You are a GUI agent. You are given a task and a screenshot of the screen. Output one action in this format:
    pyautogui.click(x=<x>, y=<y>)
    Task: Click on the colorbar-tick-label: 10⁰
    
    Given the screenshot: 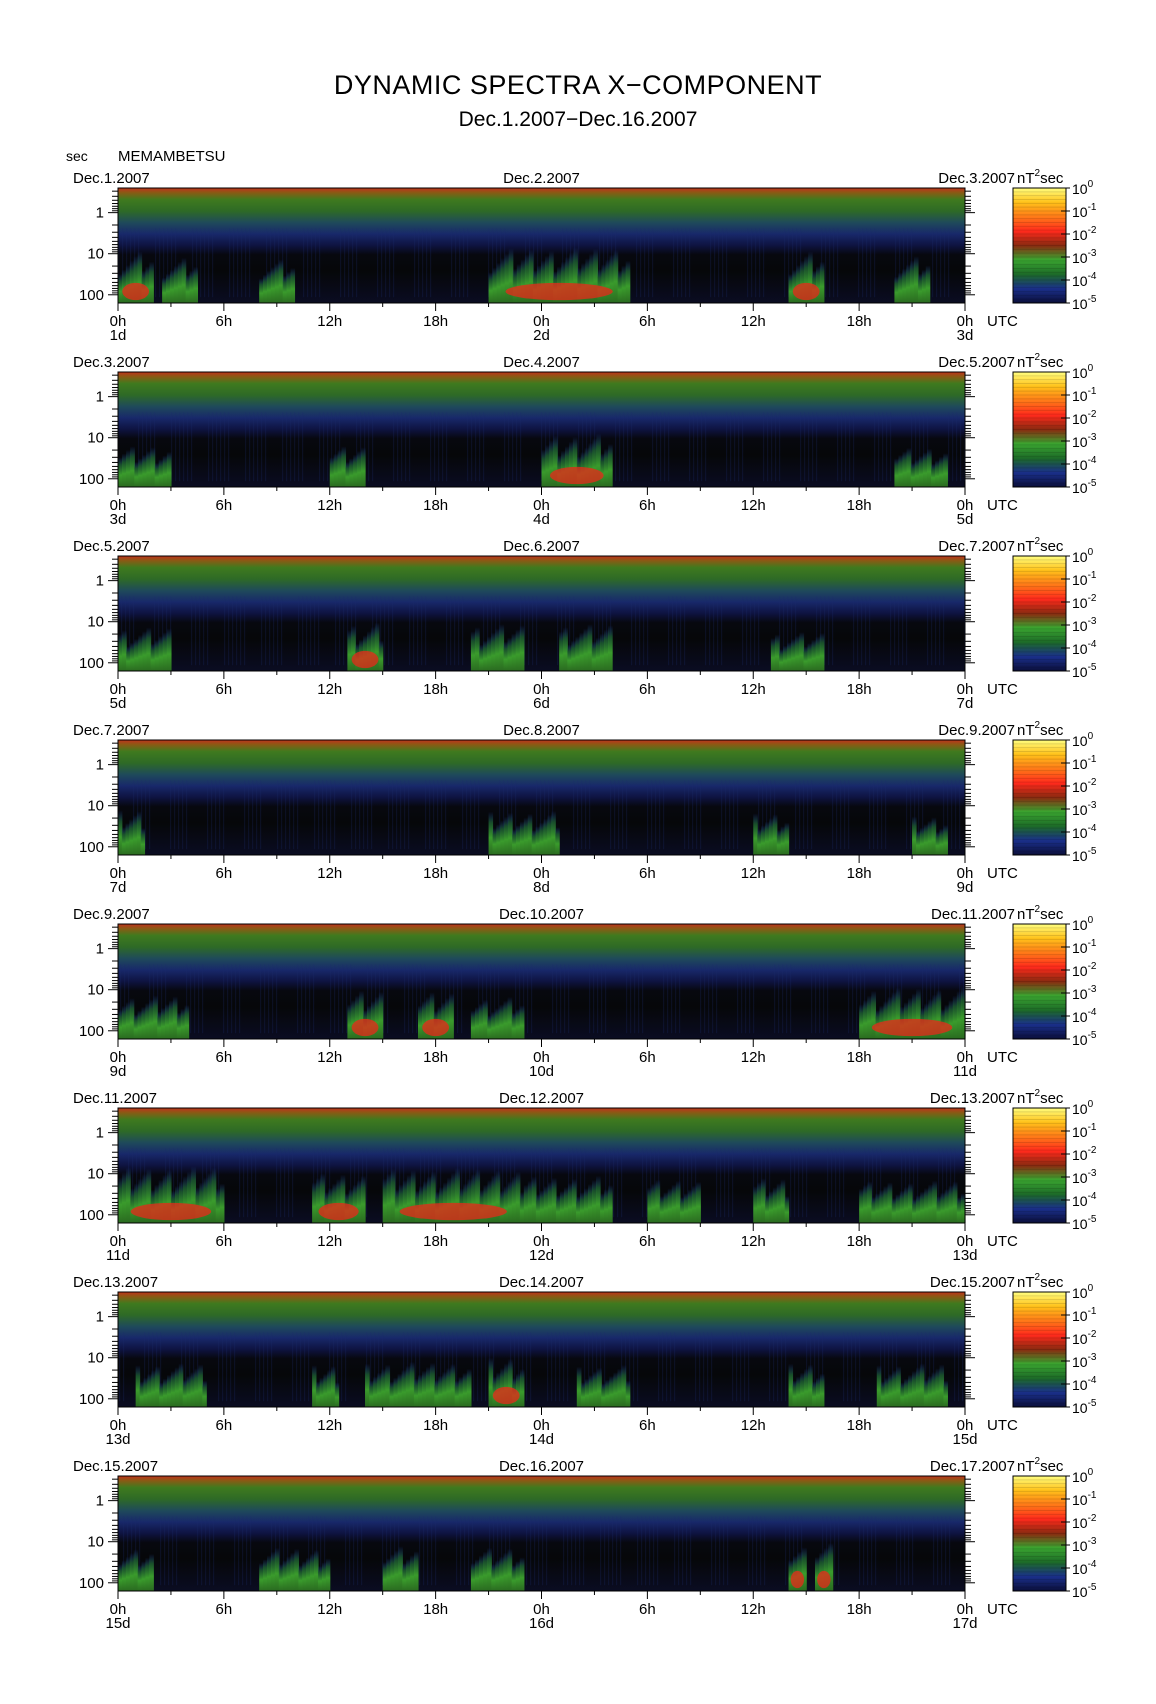 What is the action you would take?
    pyautogui.click(x=1083, y=556)
    